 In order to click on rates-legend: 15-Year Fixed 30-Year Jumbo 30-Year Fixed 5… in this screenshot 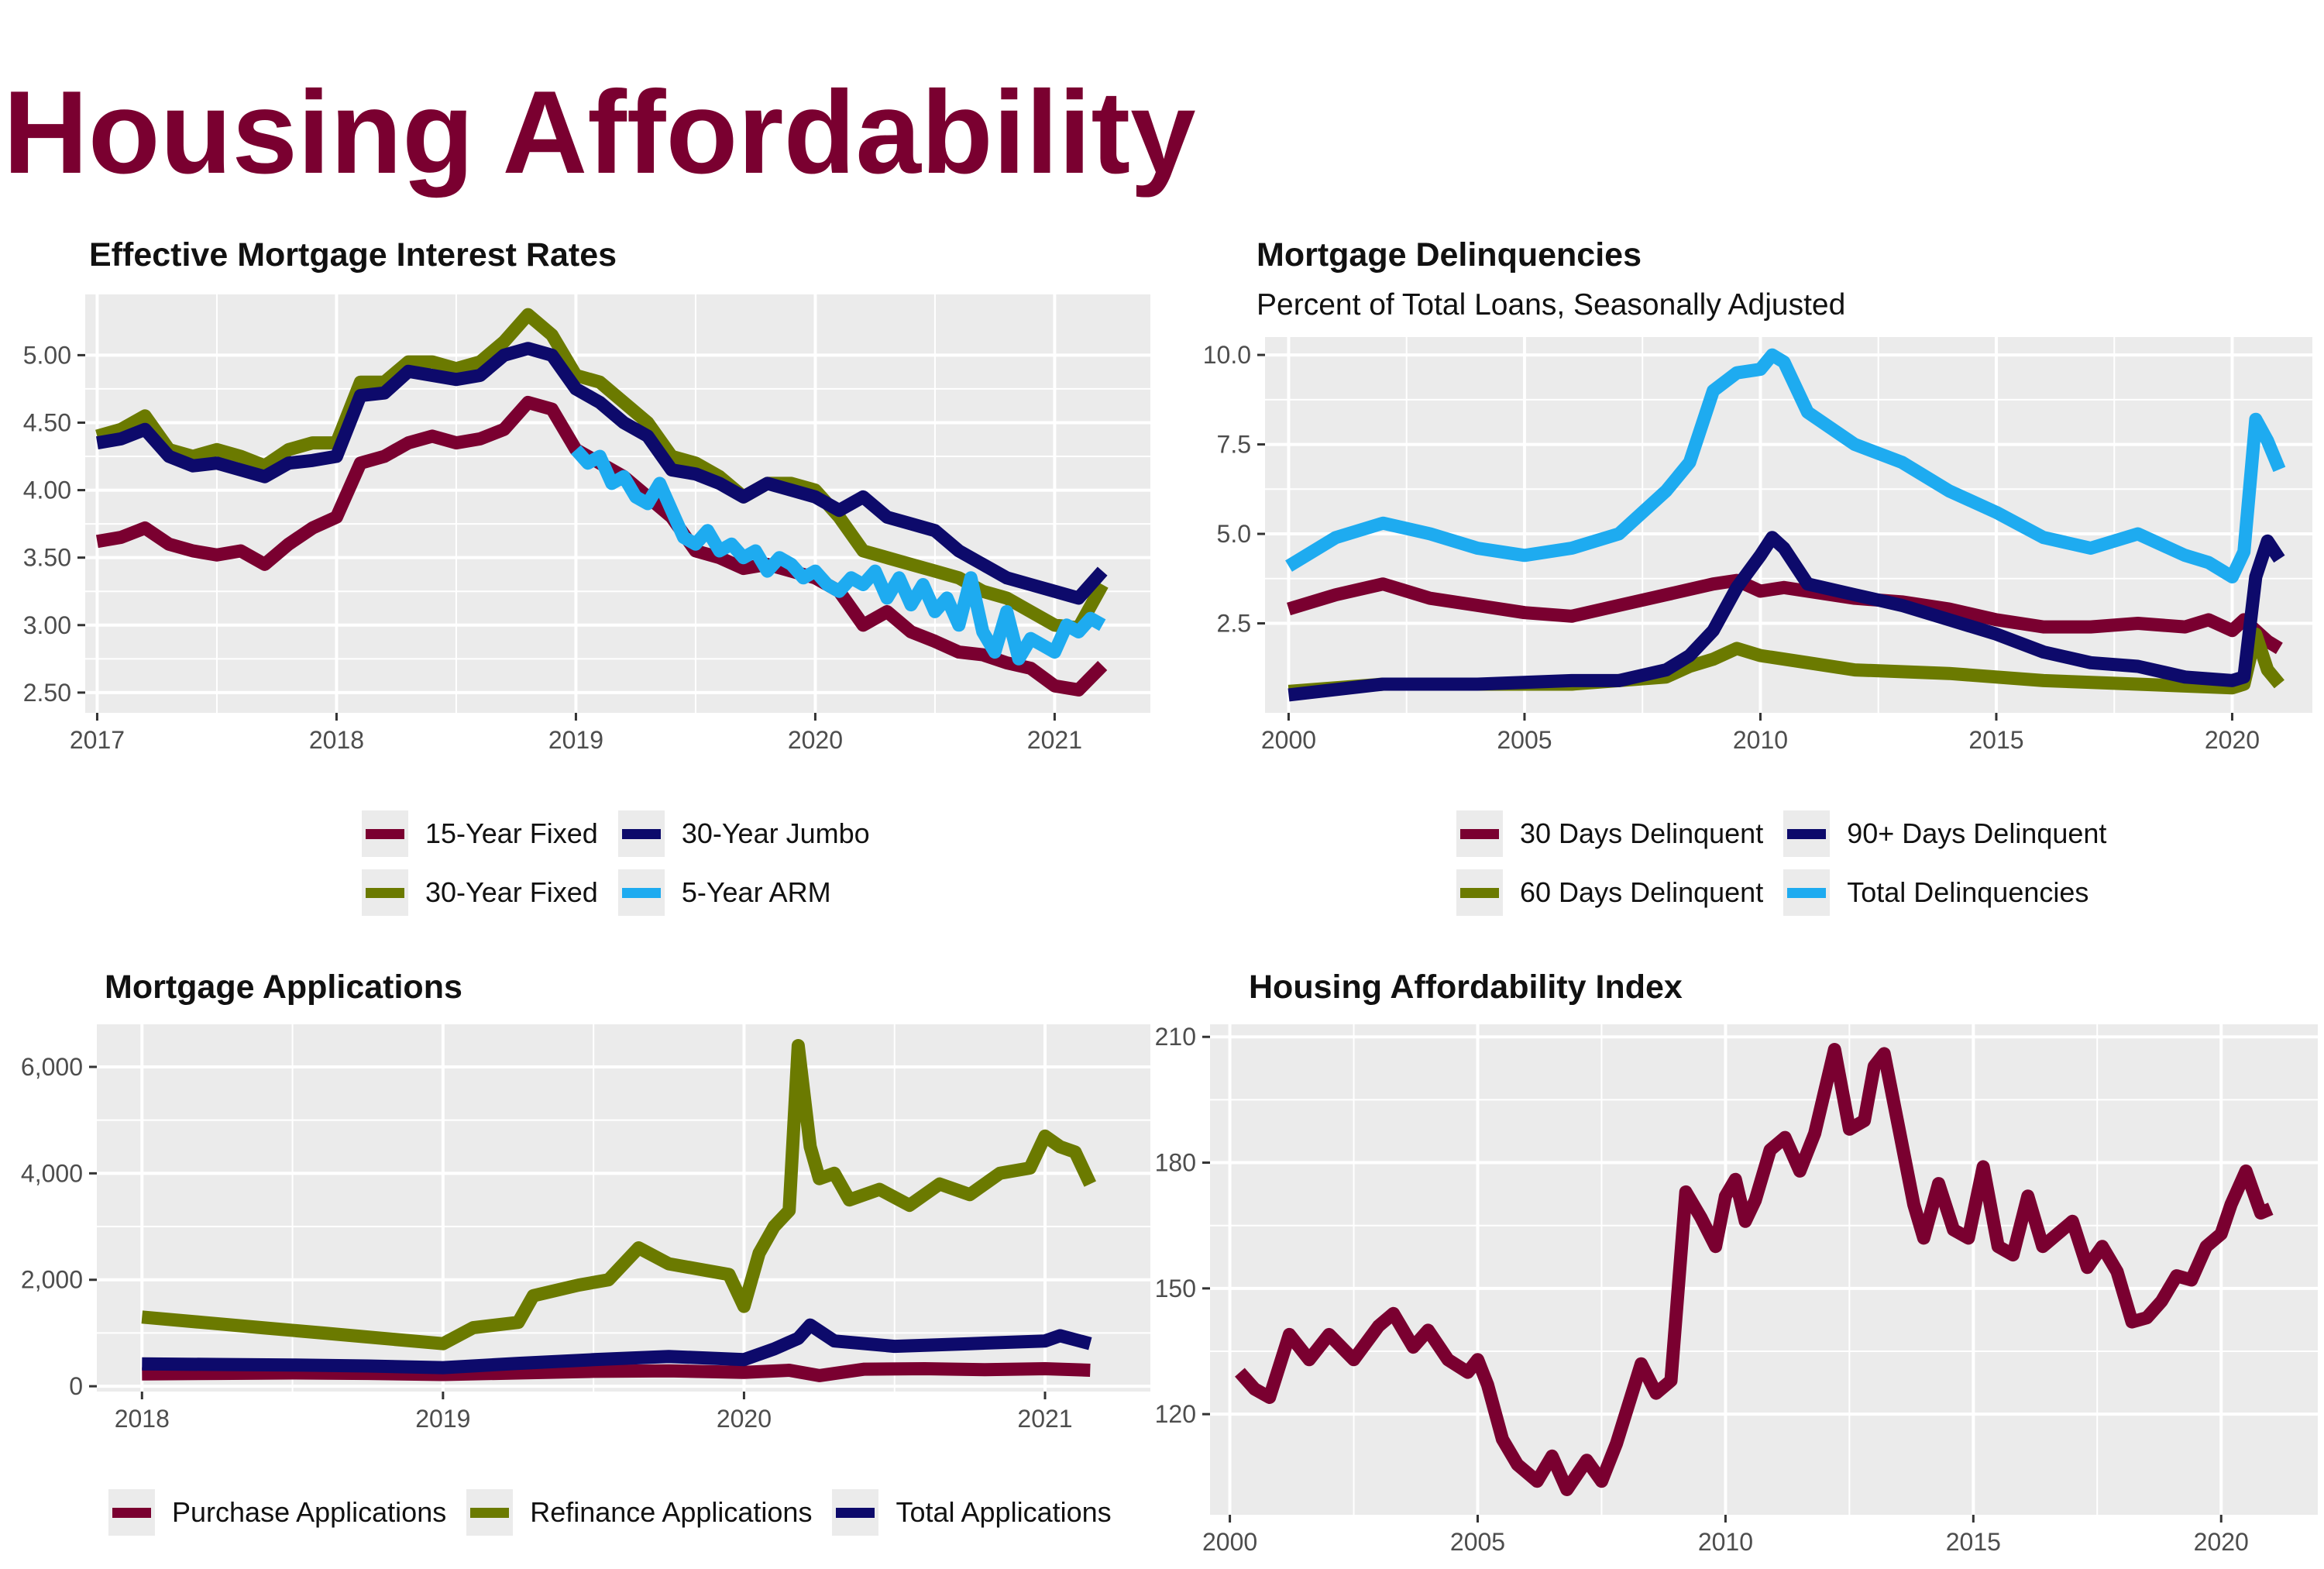, I will do `click(616, 863)`.